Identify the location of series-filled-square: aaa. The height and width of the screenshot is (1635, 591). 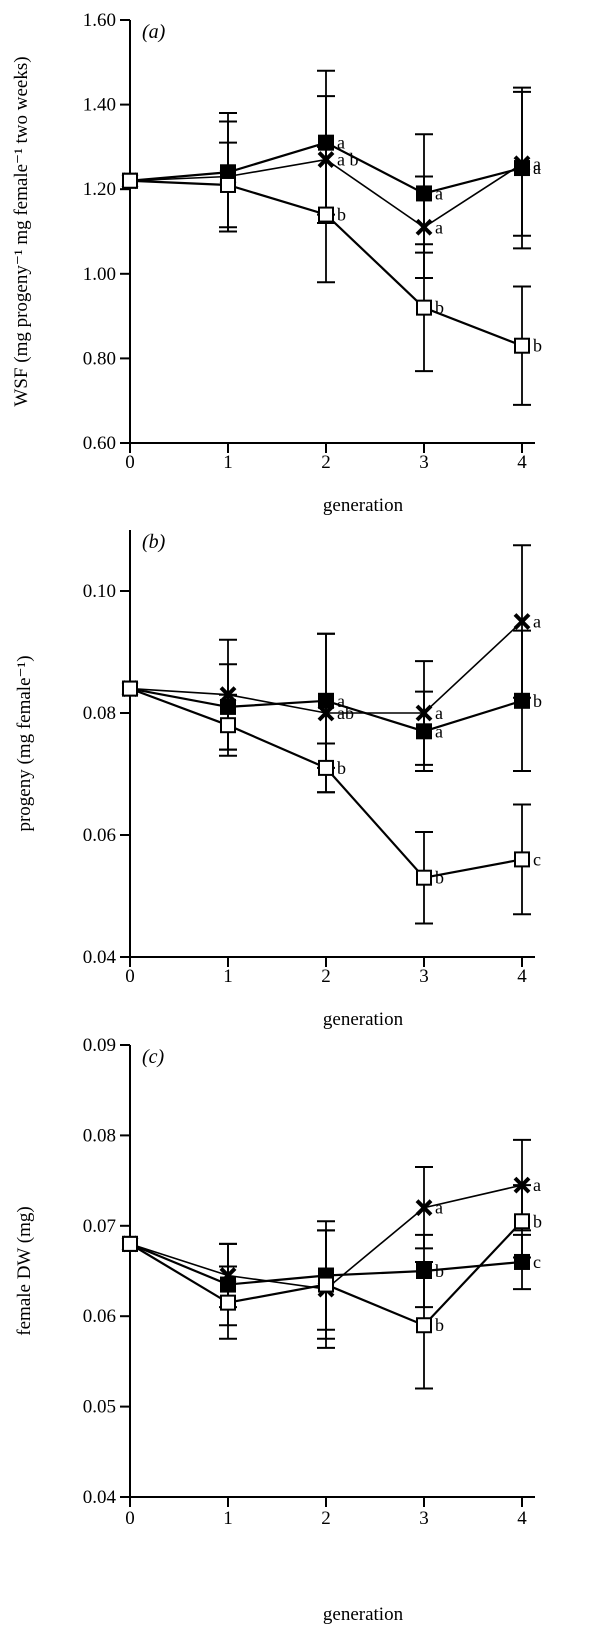
(331, 161).